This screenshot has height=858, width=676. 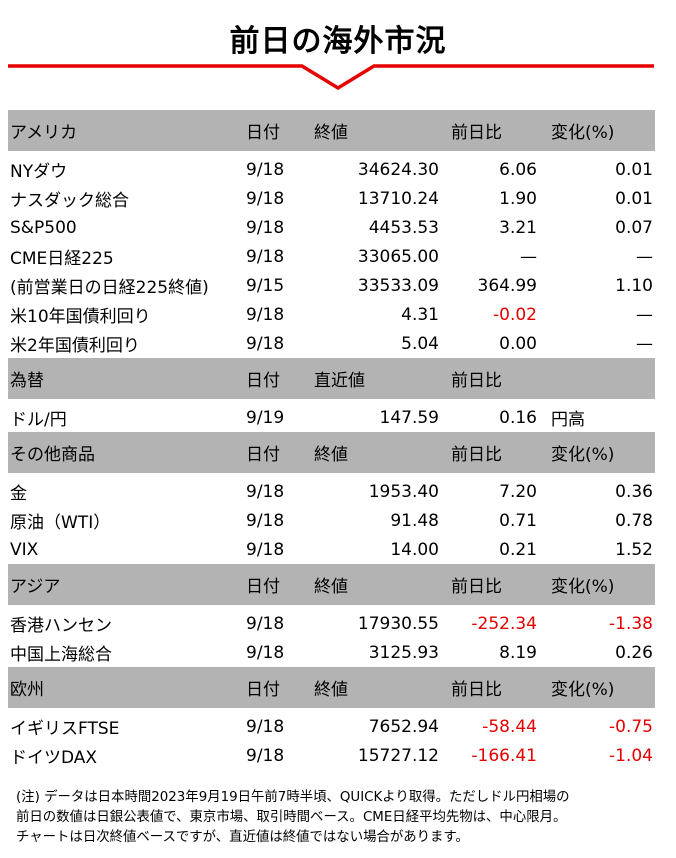 What do you see at coordinates (127, 452) in the screenshot?
I see `header-label: その他商品` at bounding box center [127, 452].